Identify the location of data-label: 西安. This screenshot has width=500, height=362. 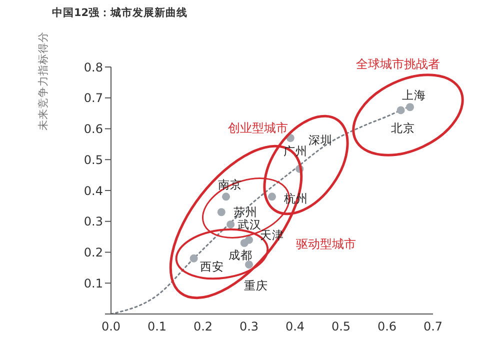
(212, 266).